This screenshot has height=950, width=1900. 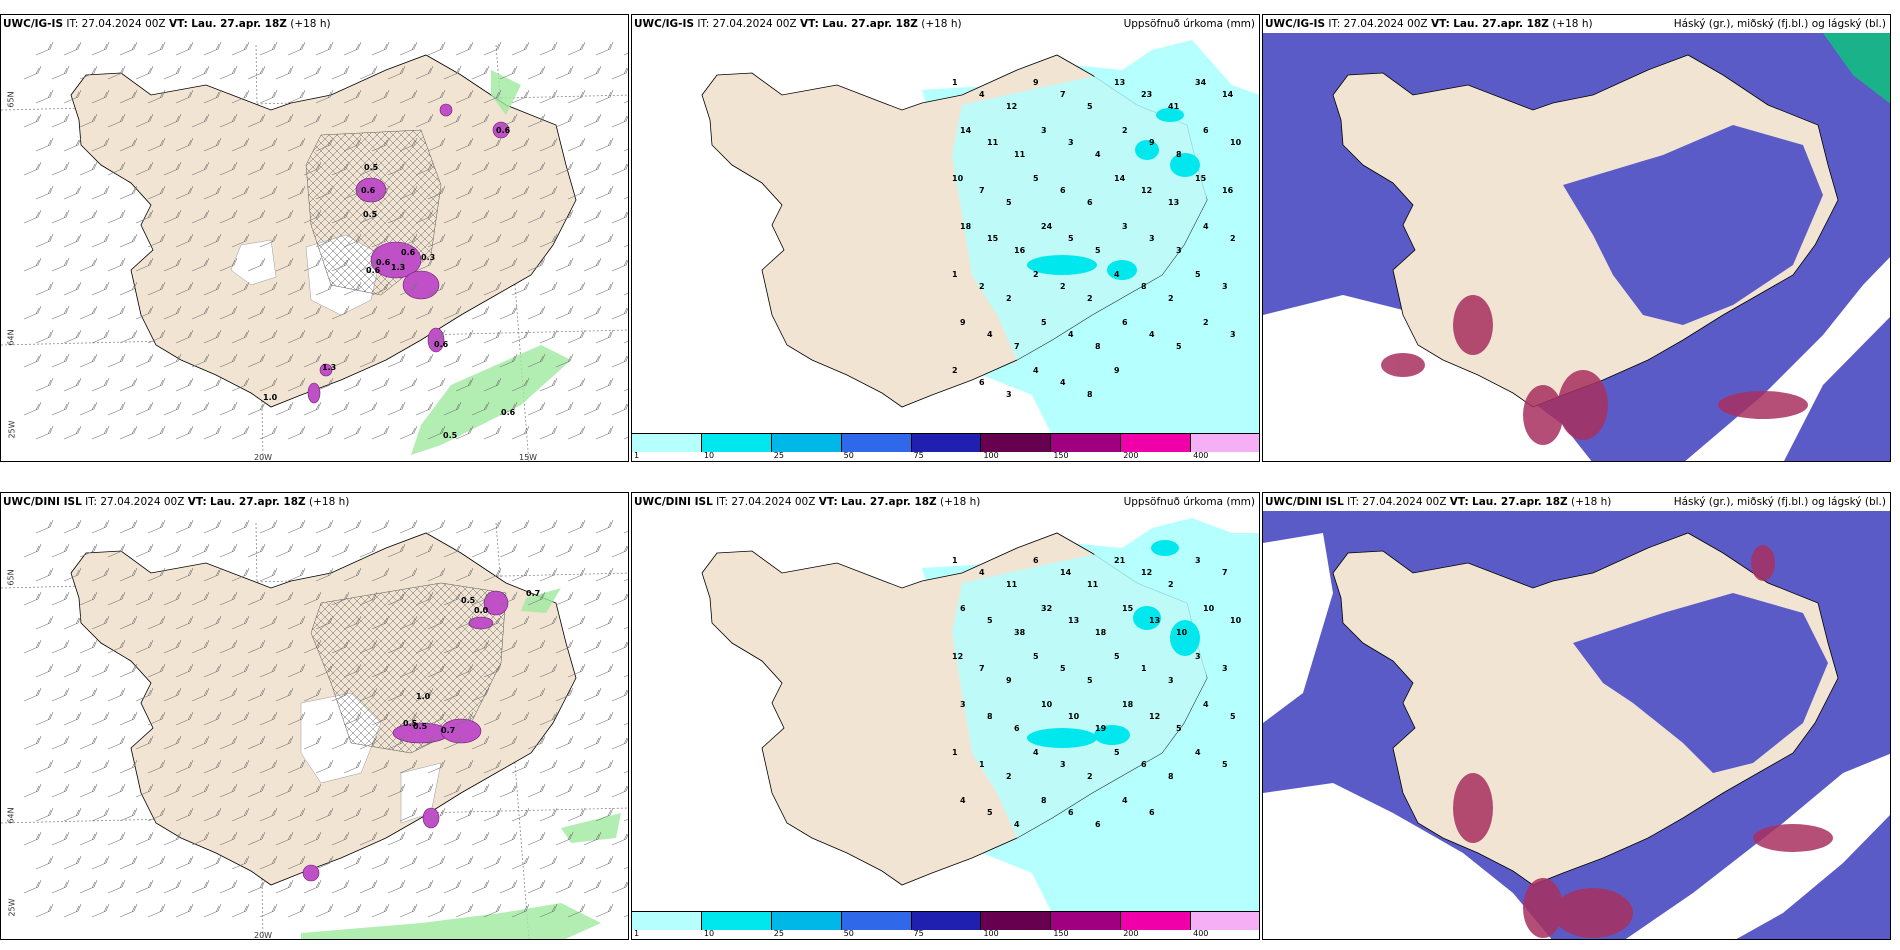 I want to click on colorbar-tick-label: 400, so click(x=1201, y=933).